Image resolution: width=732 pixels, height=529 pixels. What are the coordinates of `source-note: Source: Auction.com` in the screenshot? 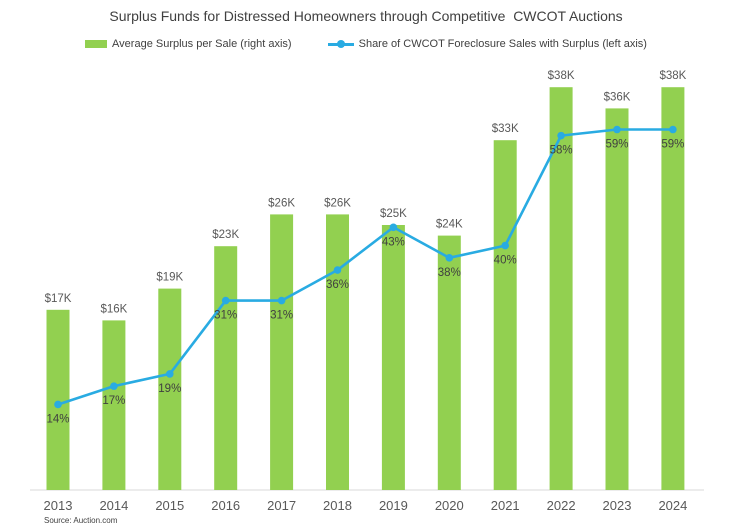 It's located at (81, 520).